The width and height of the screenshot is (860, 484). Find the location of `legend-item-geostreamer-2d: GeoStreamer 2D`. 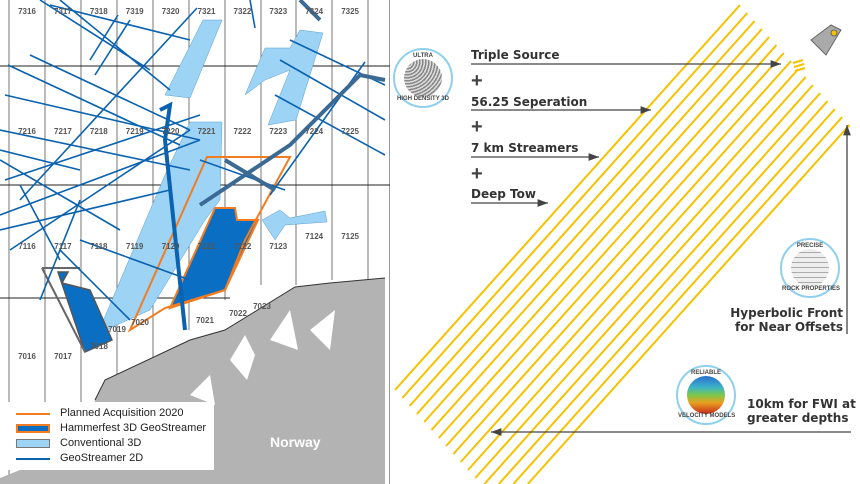

legend-item-geostreamer-2d: GeoStreamer 2D is located at coordinates (111, 458).